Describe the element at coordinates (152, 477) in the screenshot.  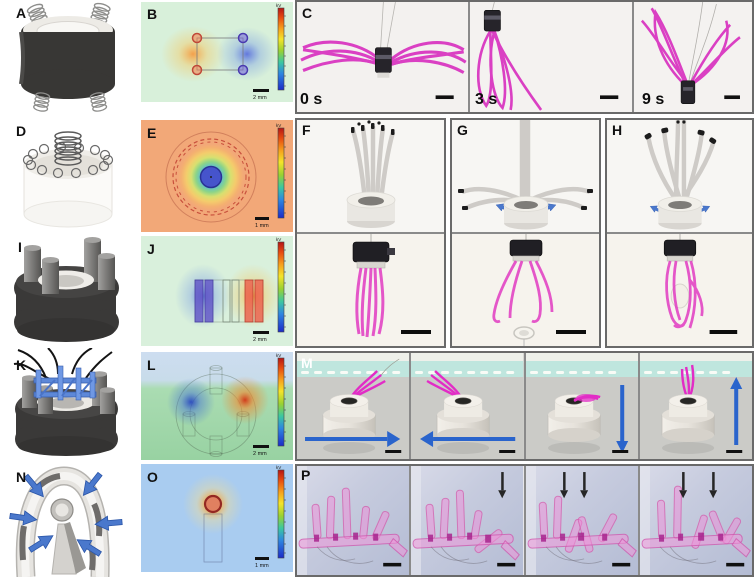
I see `panel-label-O: O` at that location.